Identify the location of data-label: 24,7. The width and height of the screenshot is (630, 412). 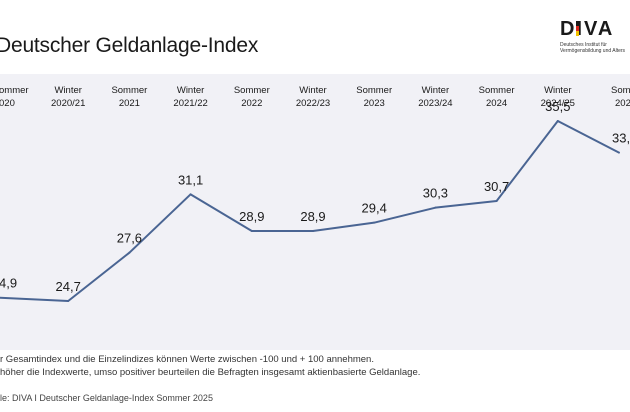
(68, 286).